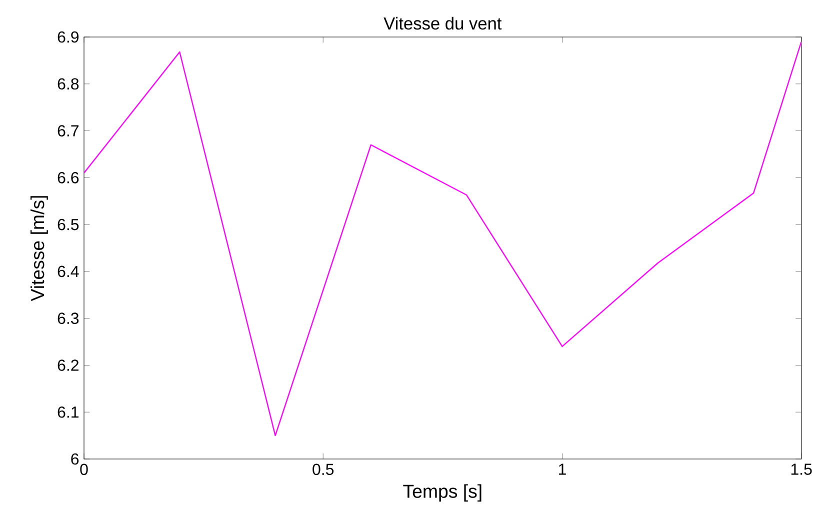  What do you see at coordinates (801, 469) in the screenshot?
I see `x-tick-label: 1.5` at bounding box center [801, 469].